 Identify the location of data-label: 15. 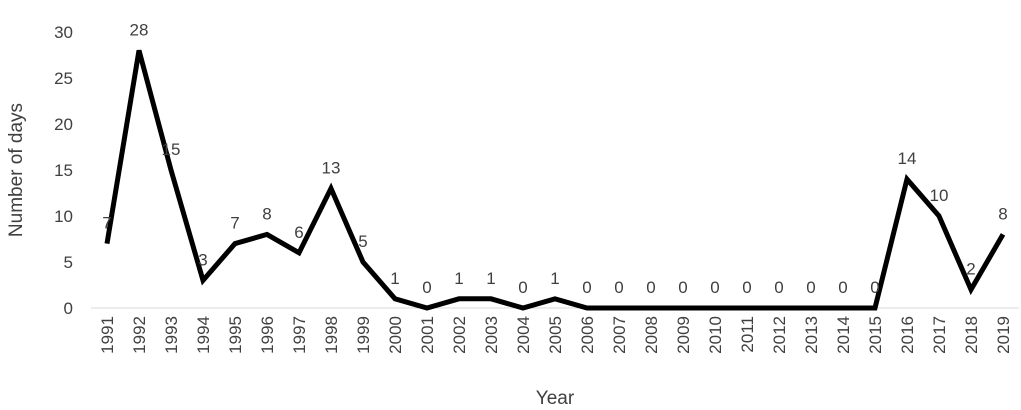
(171, 149).